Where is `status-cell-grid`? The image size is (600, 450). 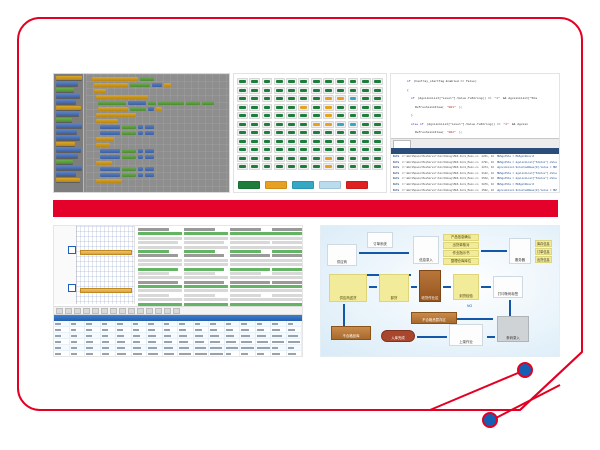
status-cell-grid is located at coordinates (310, 124).